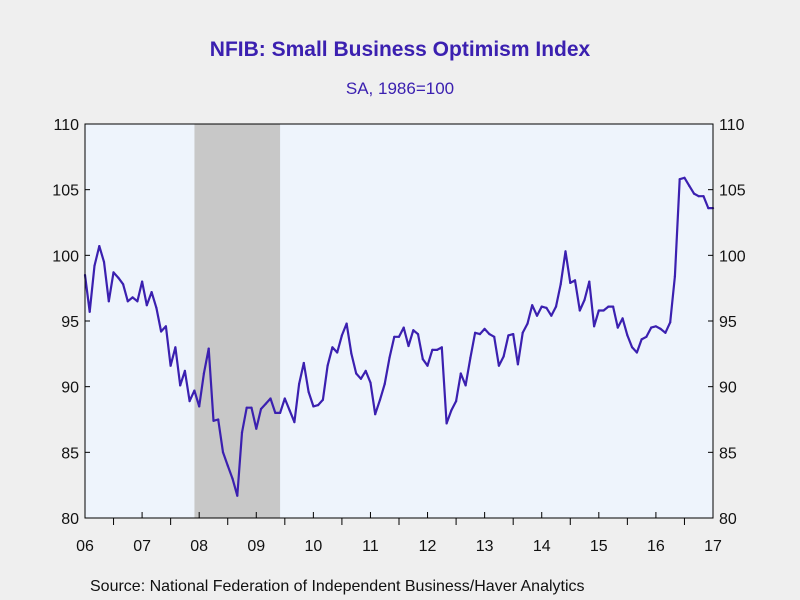 This screenshot has height=600, width=800. What do you see at coordinates (85, 546) in the screenshot?
I see `x-tick-label: 06` at bounding box center [85, 546].